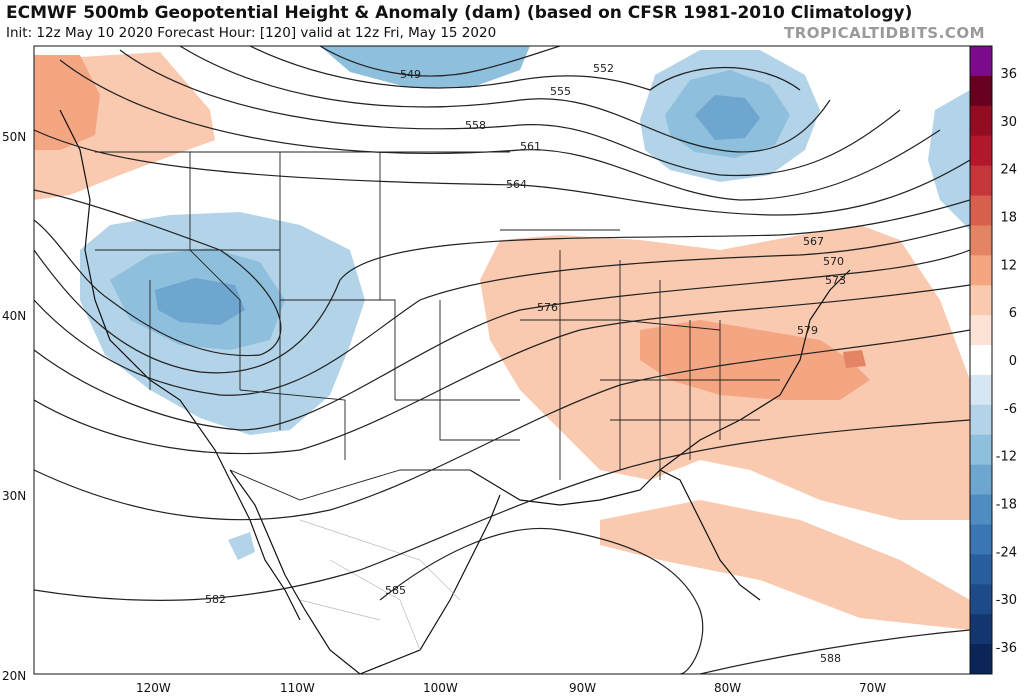 This screenshot has width=1024, height=696. Describe the element at coordinates (830, 658) in the screenshot. I see `contour-label: 588` at that location.